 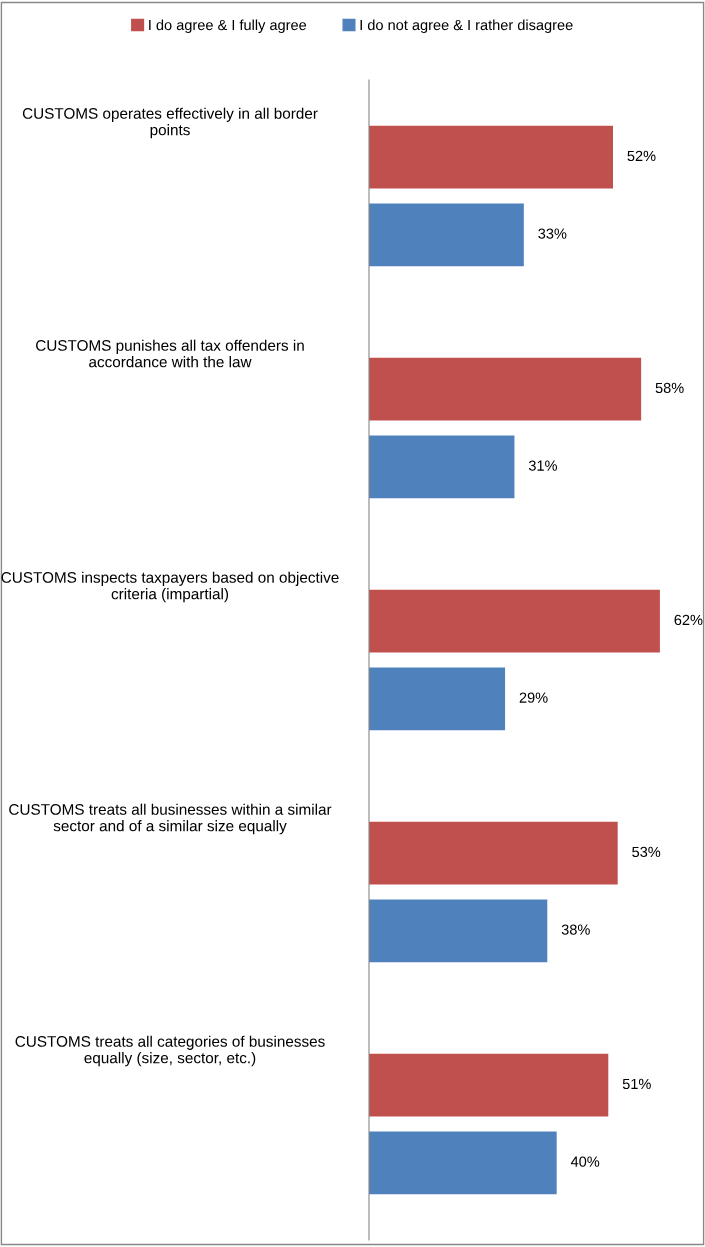 I want to click on data-label: 58%, so click(x=669, y=388).